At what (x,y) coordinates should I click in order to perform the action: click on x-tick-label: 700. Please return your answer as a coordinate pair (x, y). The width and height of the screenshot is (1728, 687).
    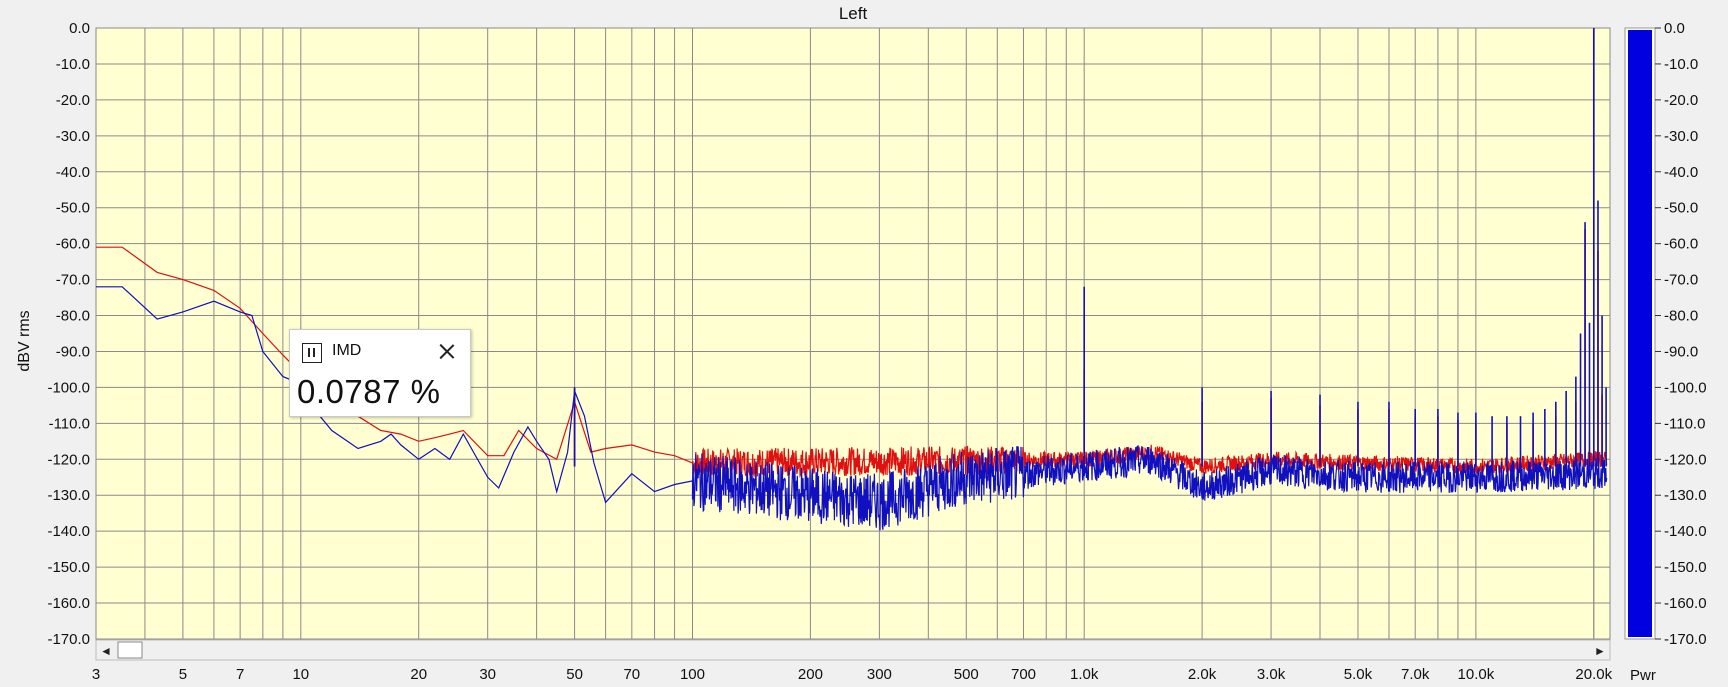
    Looking at the image, I should click on (1023, 674).